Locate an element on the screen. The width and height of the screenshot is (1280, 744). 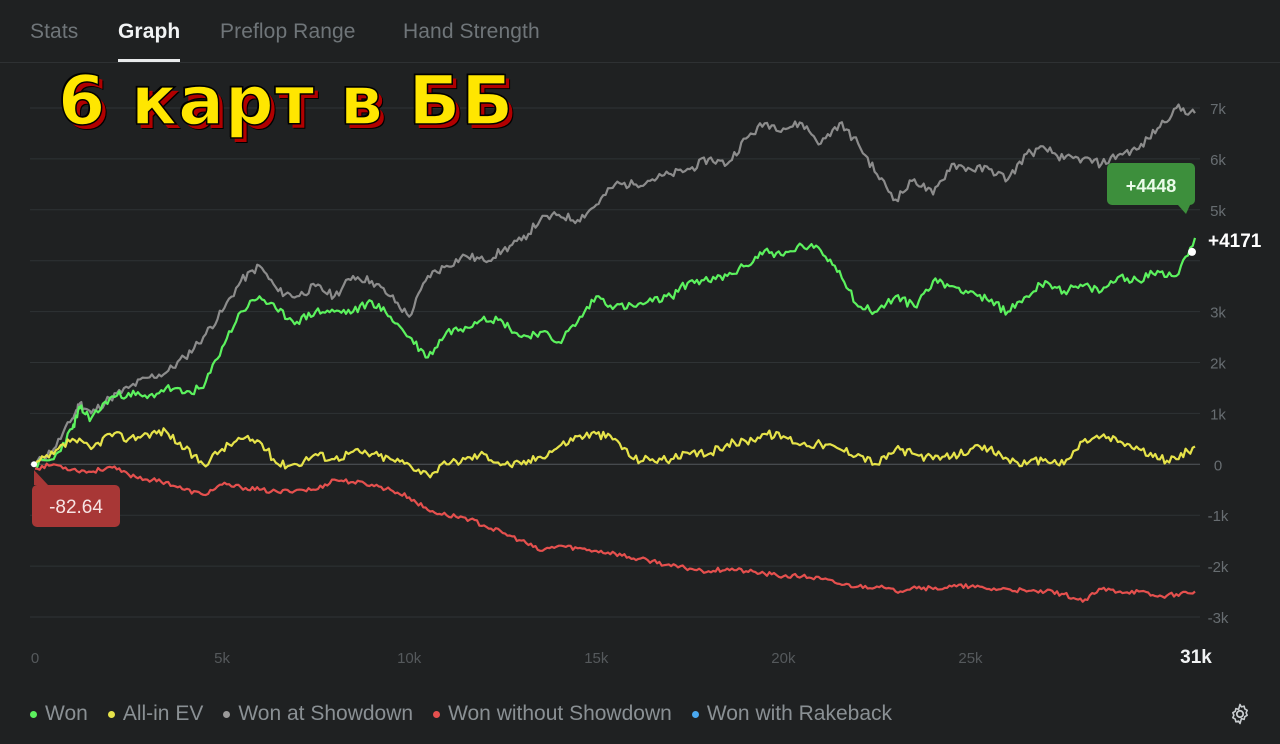
x-tick-label: 5k is located at coordinates (222, 658).